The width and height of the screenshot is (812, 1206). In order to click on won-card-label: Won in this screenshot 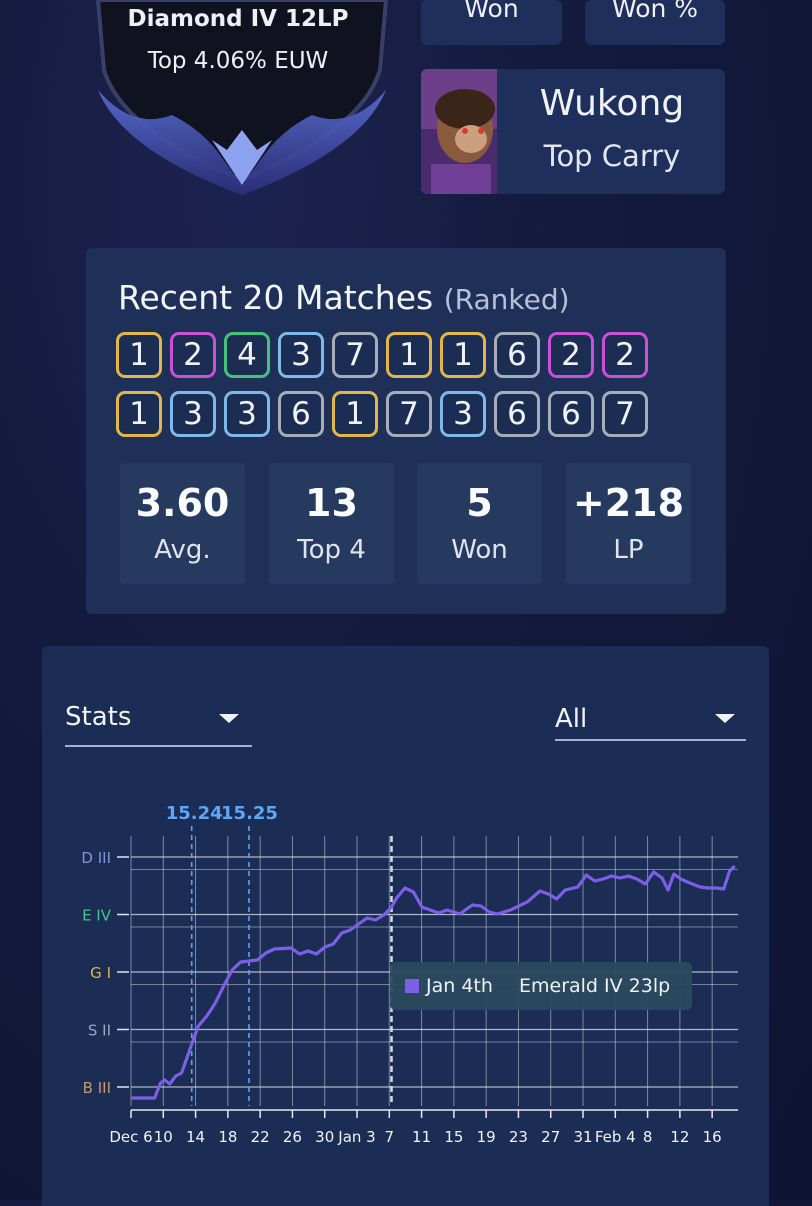, I will do `click(491, 11)`.